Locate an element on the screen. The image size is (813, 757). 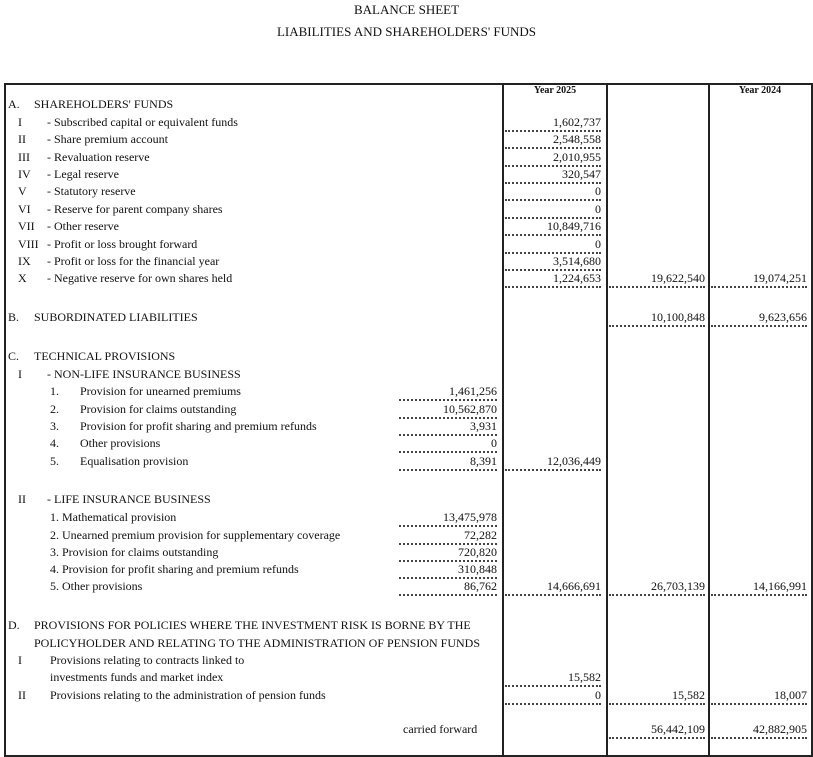
section-total-2025: 19,622,540 is located at coordinates (657, 279).